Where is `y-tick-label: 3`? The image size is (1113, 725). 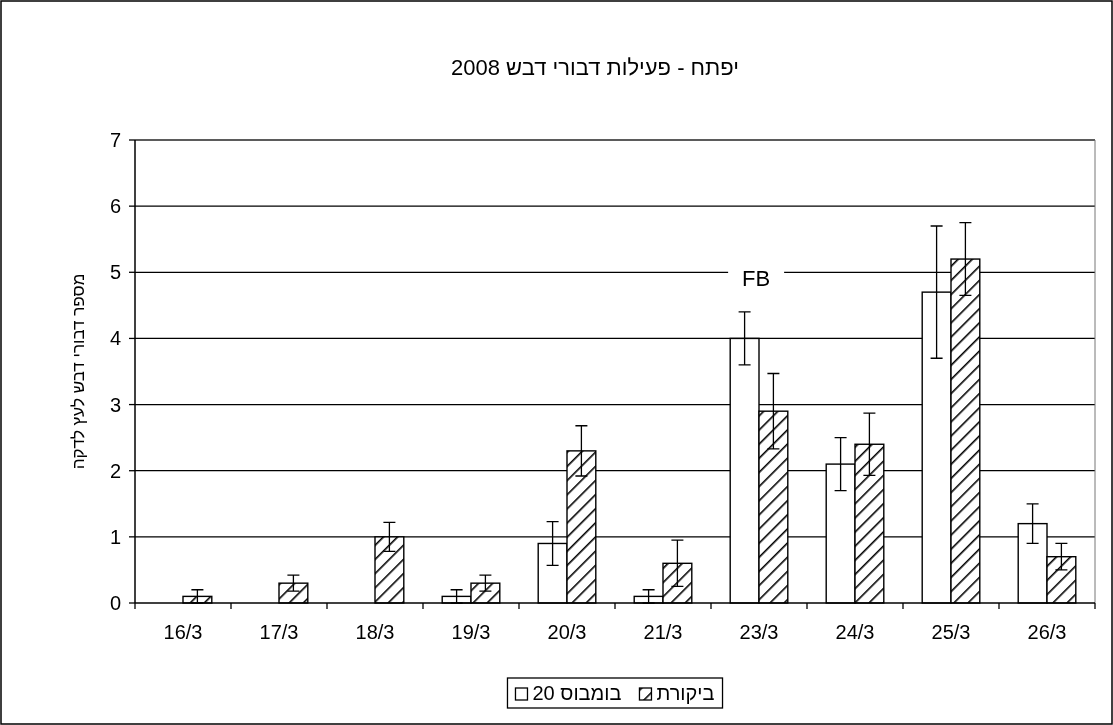
y-tick-label: 3 is located at coordinates (115, 404).